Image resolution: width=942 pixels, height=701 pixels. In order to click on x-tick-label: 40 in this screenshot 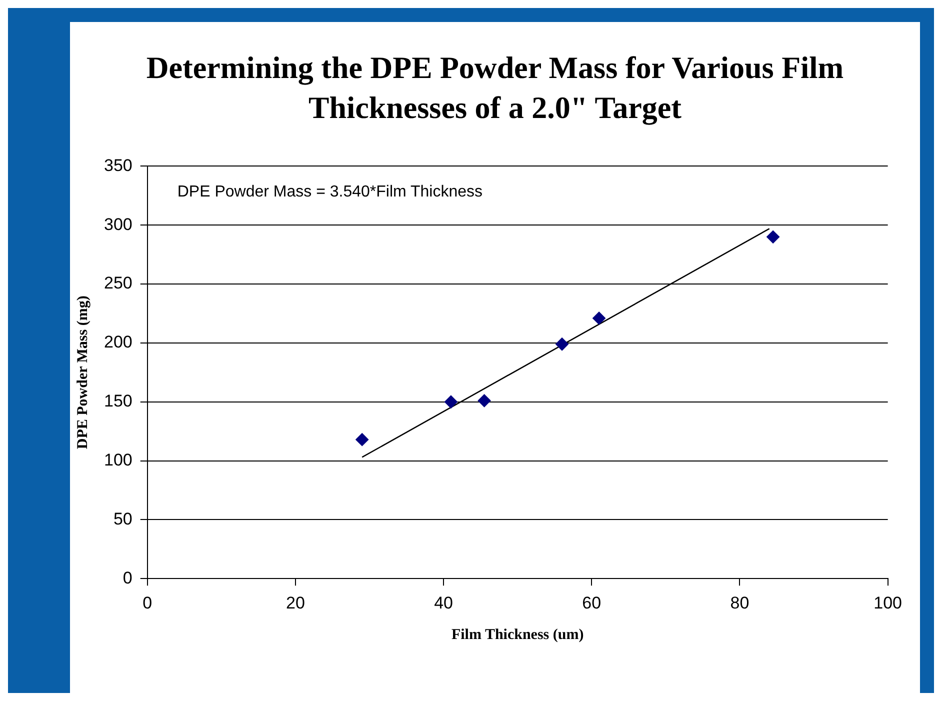, I will do `click(444, 602)`.